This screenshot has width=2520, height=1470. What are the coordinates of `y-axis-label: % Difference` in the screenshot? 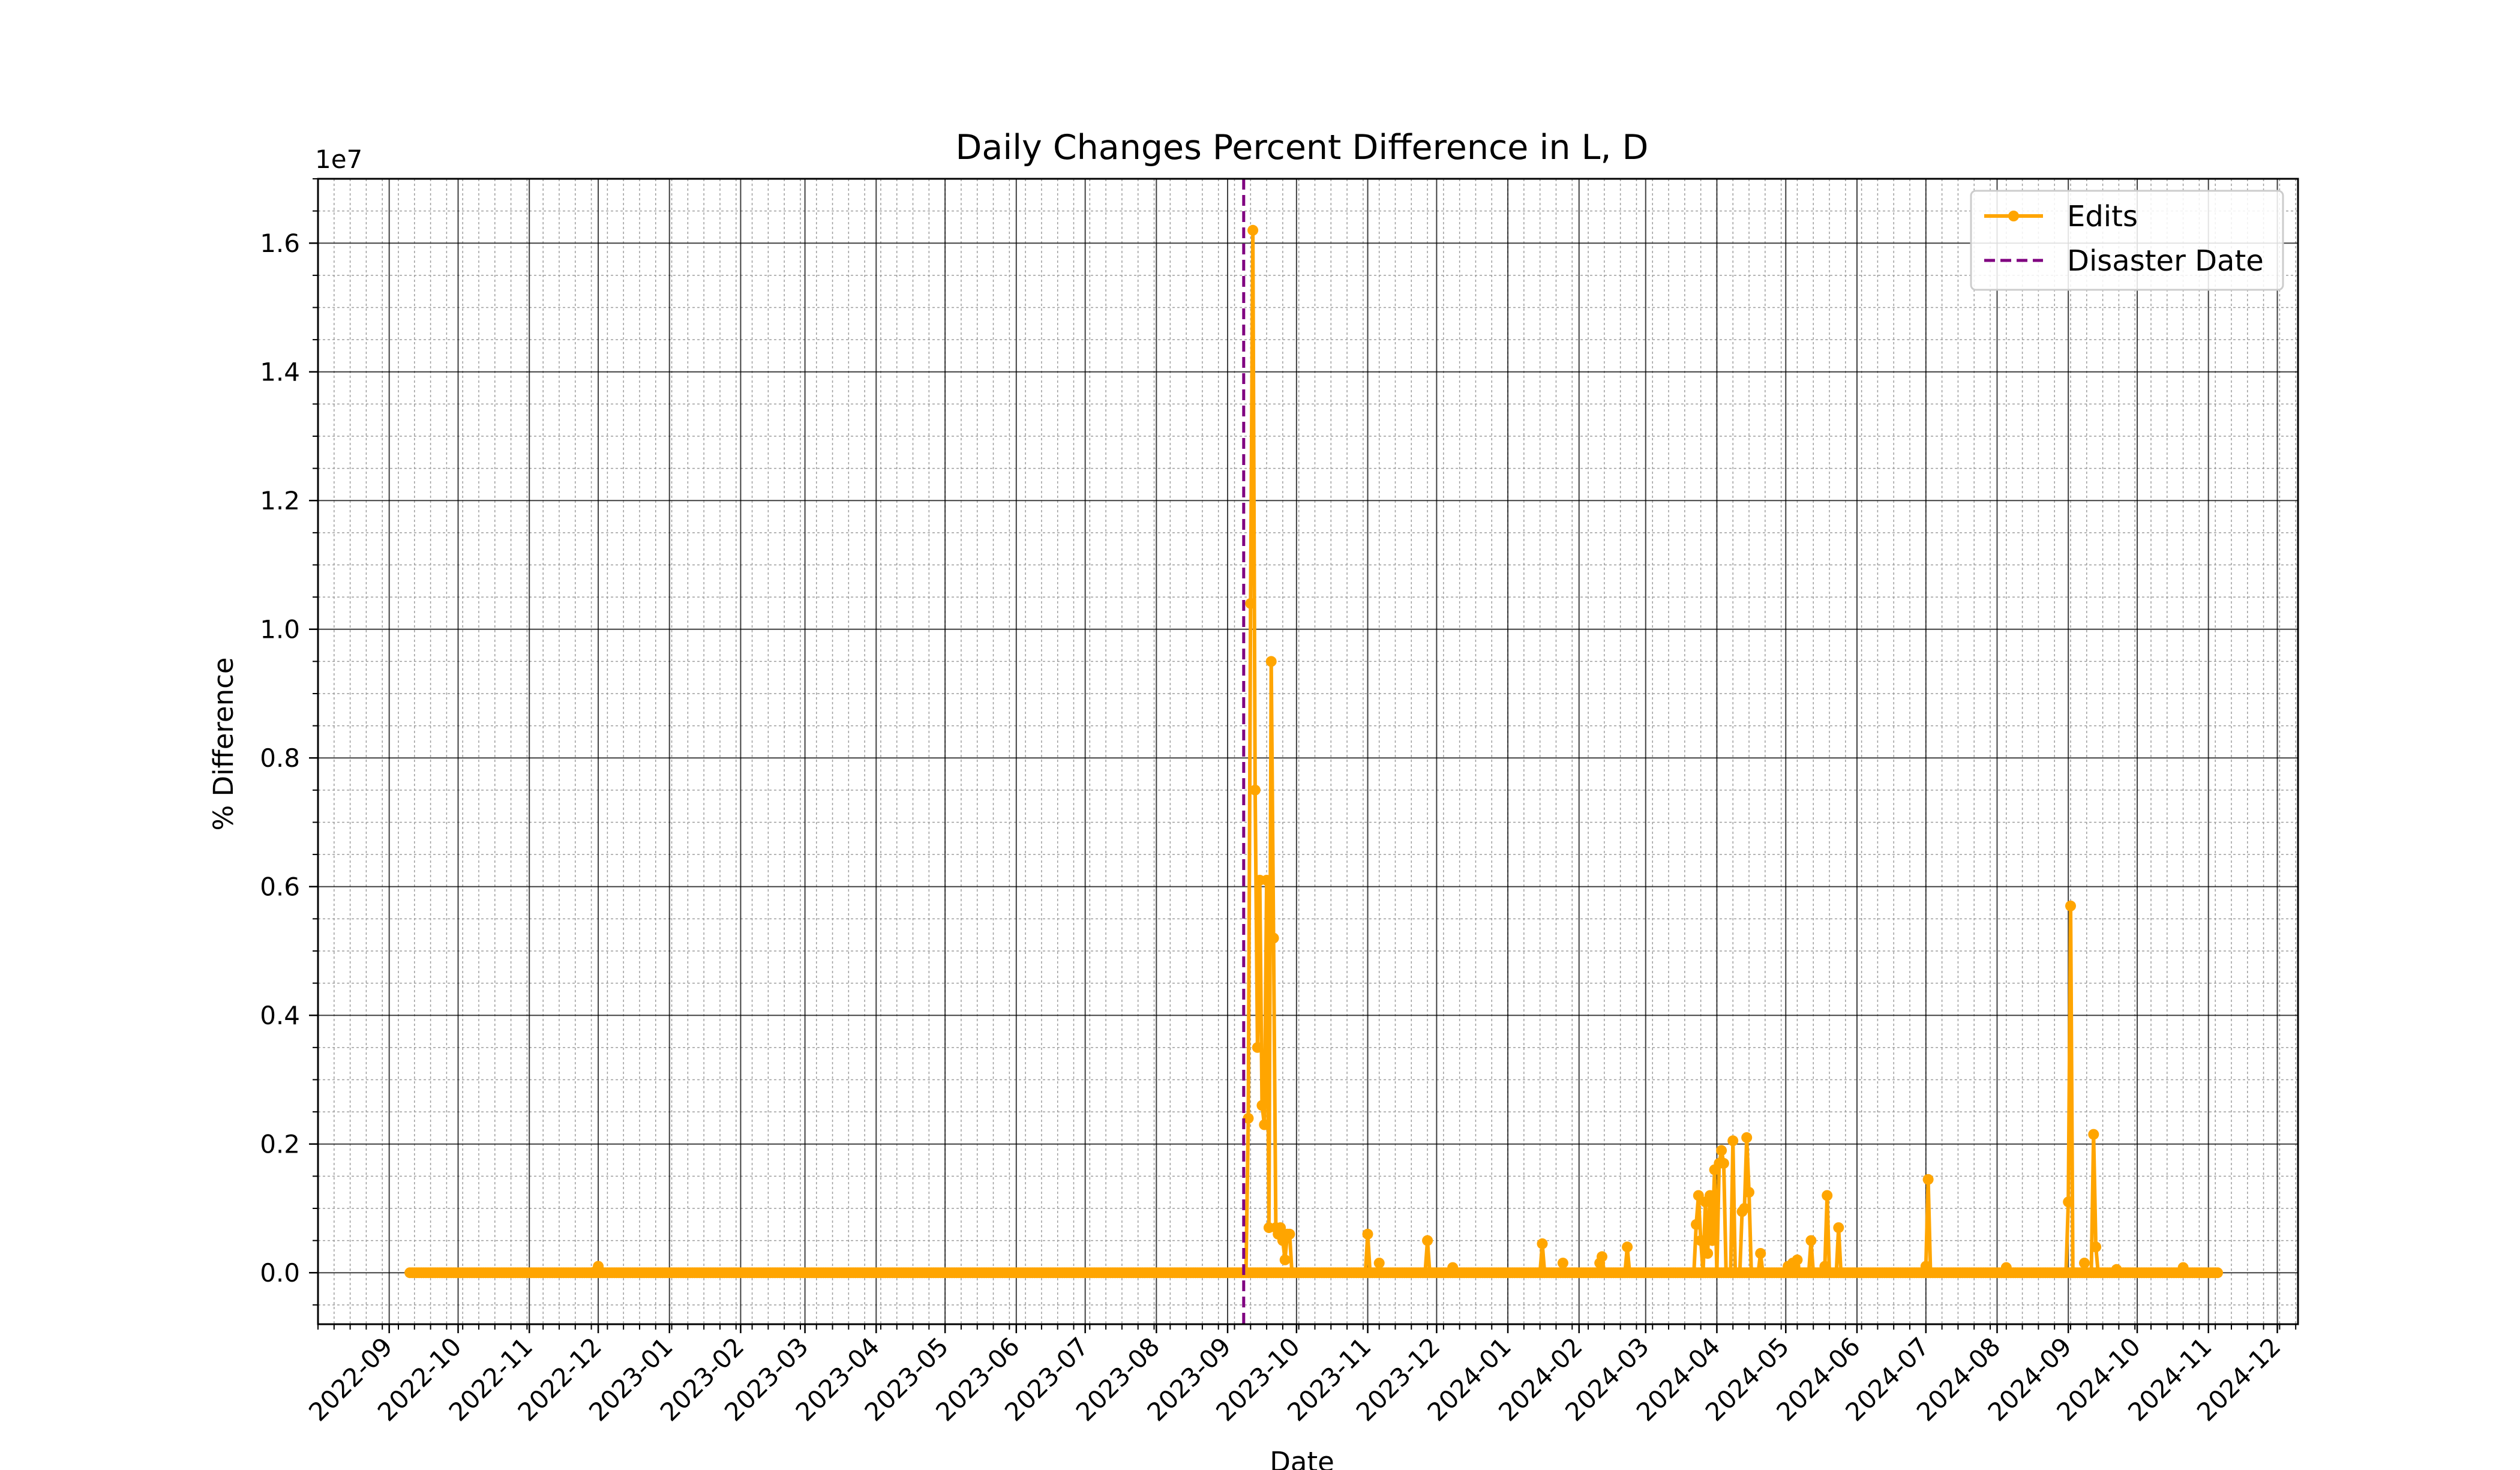 It's located at (223, 743).